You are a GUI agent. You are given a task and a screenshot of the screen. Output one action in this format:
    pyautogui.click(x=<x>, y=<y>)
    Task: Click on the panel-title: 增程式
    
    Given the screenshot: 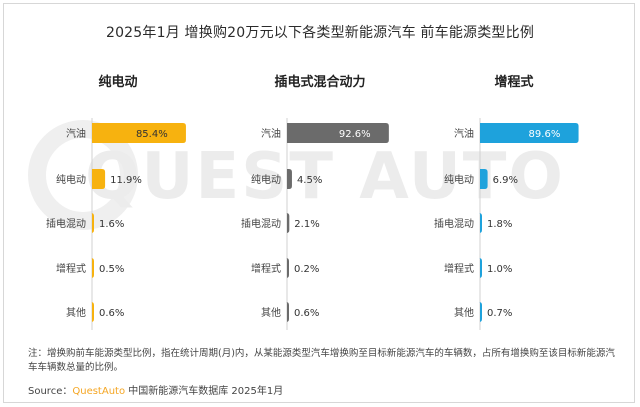 What is the action you would take?
    pyautogui.click(x=513, y=82)
    